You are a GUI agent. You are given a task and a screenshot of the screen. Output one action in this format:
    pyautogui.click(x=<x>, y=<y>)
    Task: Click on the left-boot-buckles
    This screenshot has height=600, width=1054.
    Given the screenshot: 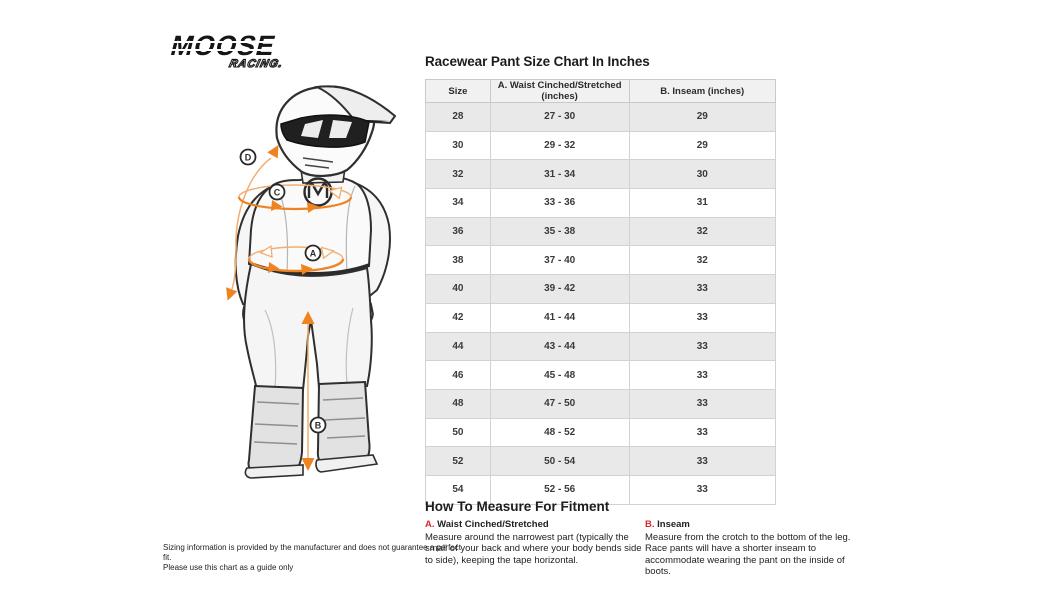 What is the action you would take?
    pyautogui.click(x=276, y=423)
    